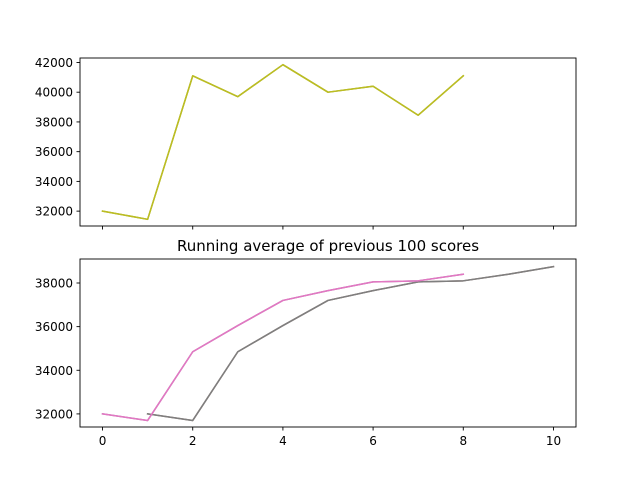 Image resolution: width=640 pixels, height=480 pixels. I want to click on bottom-x-tick-label-10: 10, so click(553, 441).